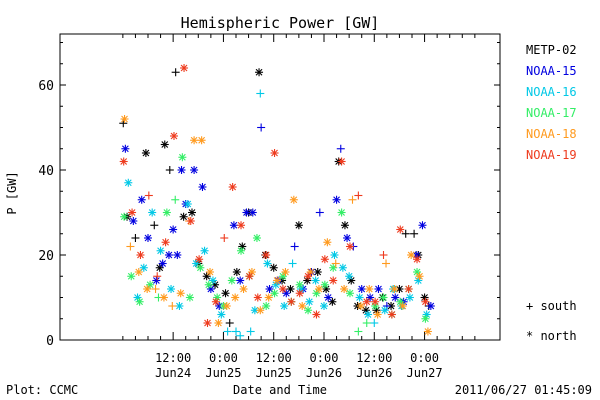  Describe the element at coordinates (280, 23) in the screenshot. I see `chart-title: Hemispheric Power [GW]` at that location.